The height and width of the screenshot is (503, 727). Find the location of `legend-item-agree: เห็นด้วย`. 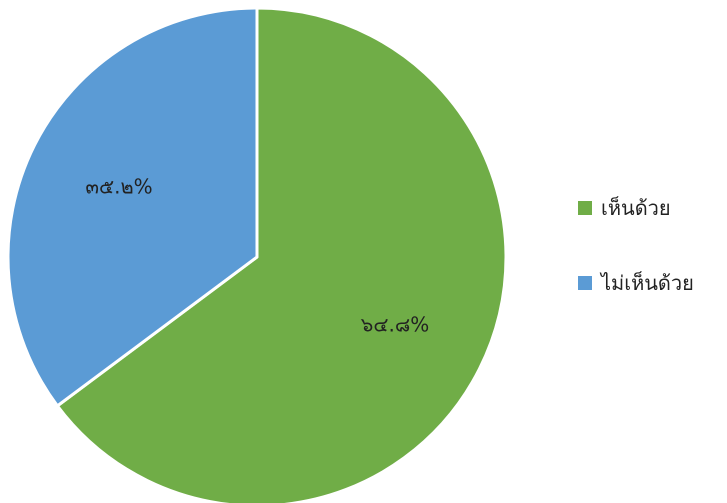

legend-item-agree: เห็นด้วย is located at coordinates (636, 208).